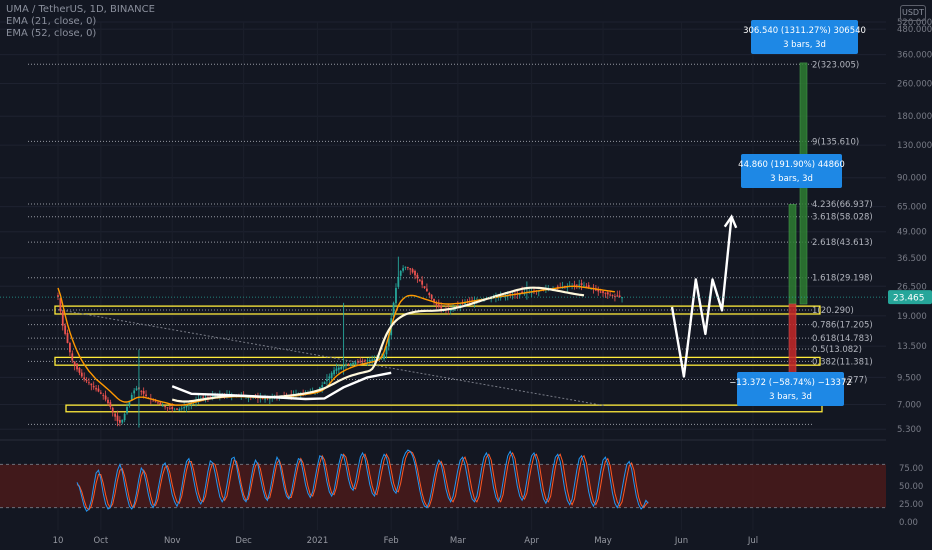  What do you see at coordinates (909, 275) in the screenshot?
I see `price-axis-background` at bounding box center [909, 275].